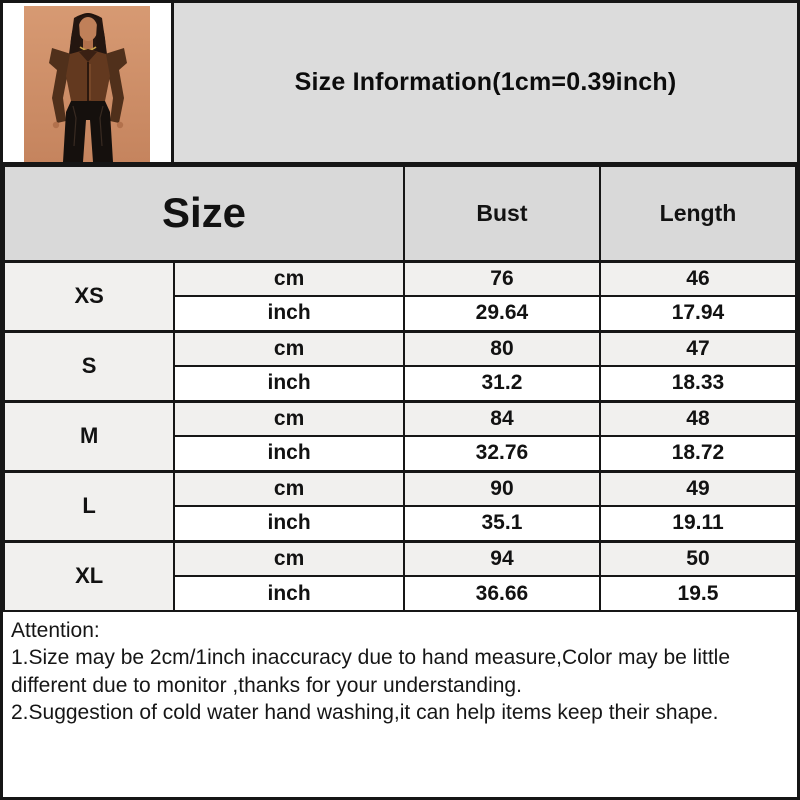 This screenshot has height=800, width=800. Describe the element at coordinates (697, 488) in the screenshot. I see `length-value-cell: 49` at that location.